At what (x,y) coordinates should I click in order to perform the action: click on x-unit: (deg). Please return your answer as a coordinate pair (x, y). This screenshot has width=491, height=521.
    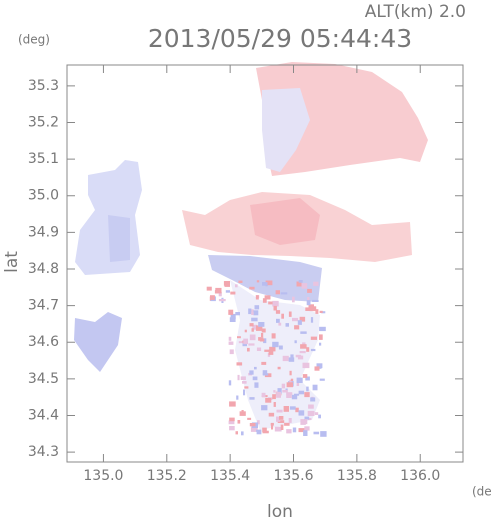
    Looking at the image, I should click on (481, 492).